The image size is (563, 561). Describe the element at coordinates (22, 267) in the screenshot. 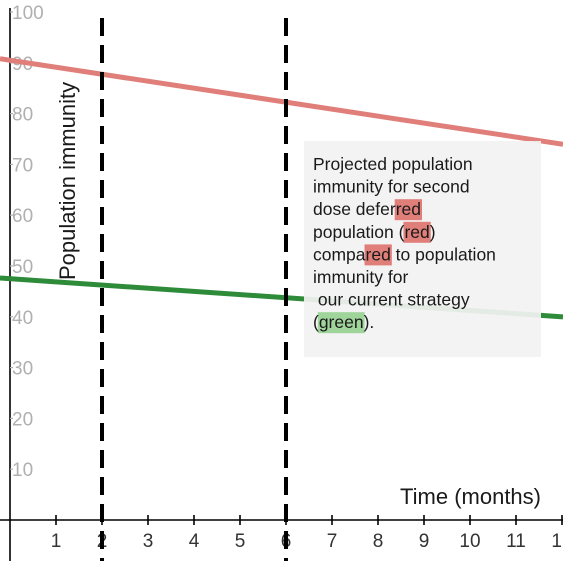

I see `y-tick-label: 50` at that location.